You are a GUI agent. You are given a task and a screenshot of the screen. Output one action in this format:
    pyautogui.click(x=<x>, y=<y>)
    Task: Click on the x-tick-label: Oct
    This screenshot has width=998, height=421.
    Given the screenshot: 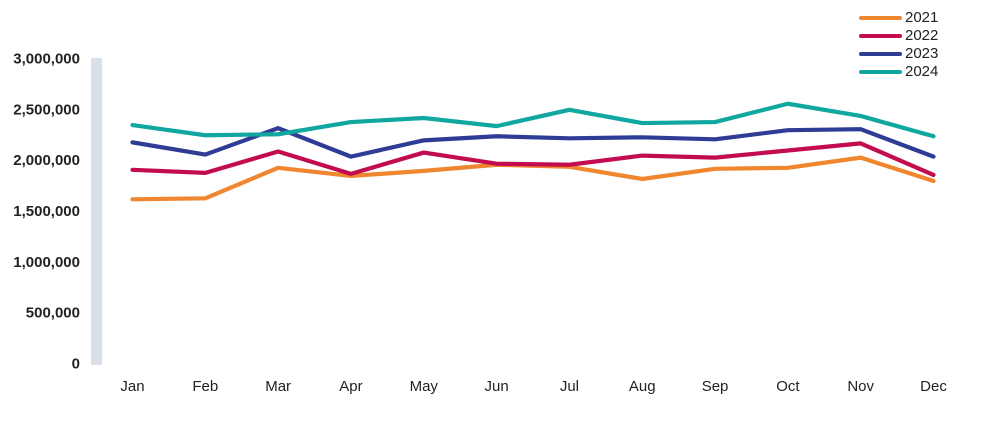 What is the action you would take?
    pyautogui.click(x=788, y=386)
    